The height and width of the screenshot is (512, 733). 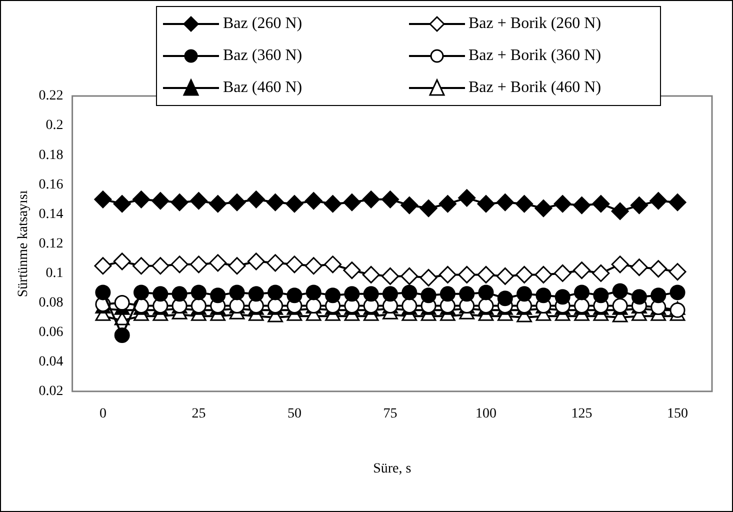 I want to click on x-tick-label: 0, so click(x=102, y=414).